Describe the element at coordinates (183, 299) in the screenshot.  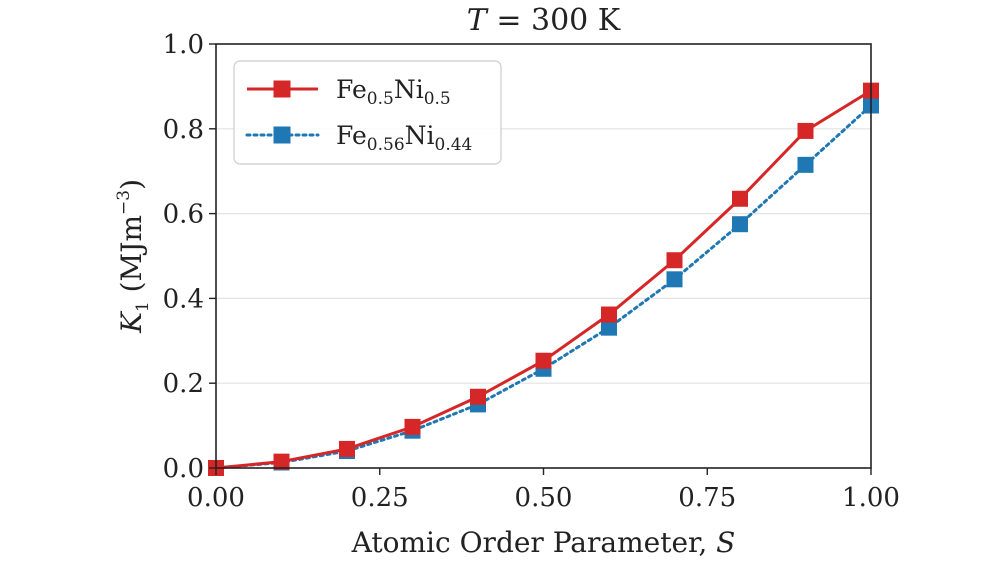
I see `y-tick-label: 0.4` at that location.